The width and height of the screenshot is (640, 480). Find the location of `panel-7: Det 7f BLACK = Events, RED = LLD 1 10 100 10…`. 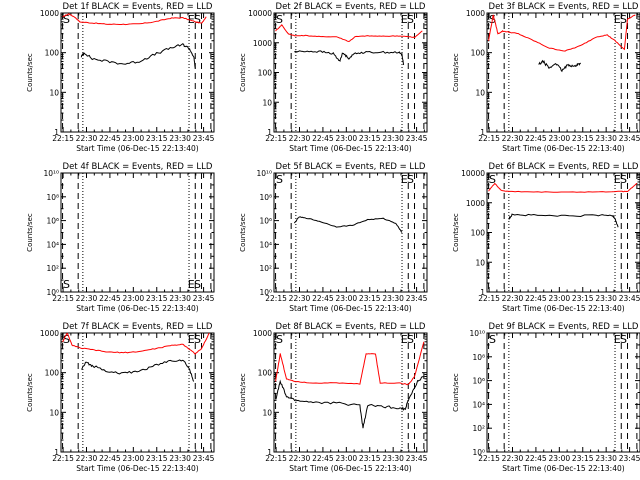

panel-7: Det 7f BLACK = Events, RED = LLD 1 10 100 10… is located at coordinates (120, 397).